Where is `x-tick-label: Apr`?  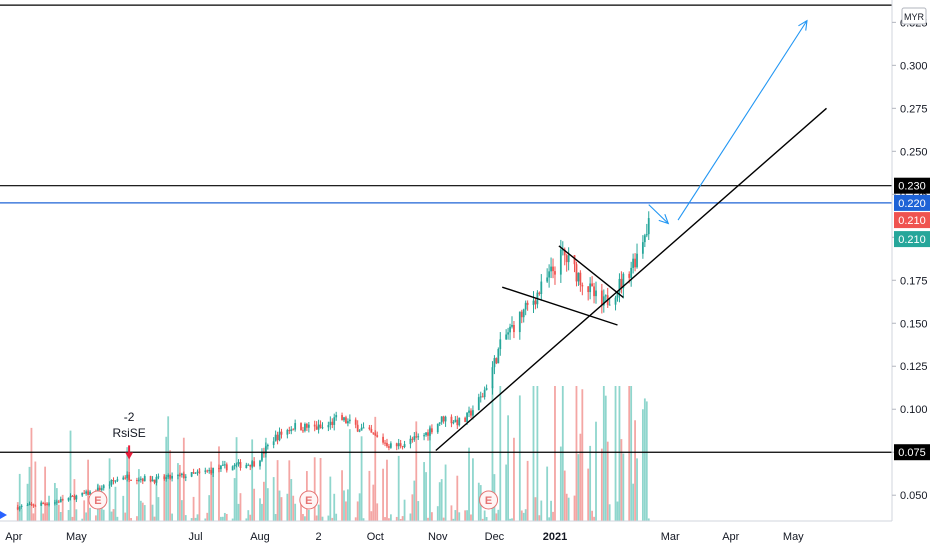
x-tick-label: Apr is located at coordinates (730, 537).